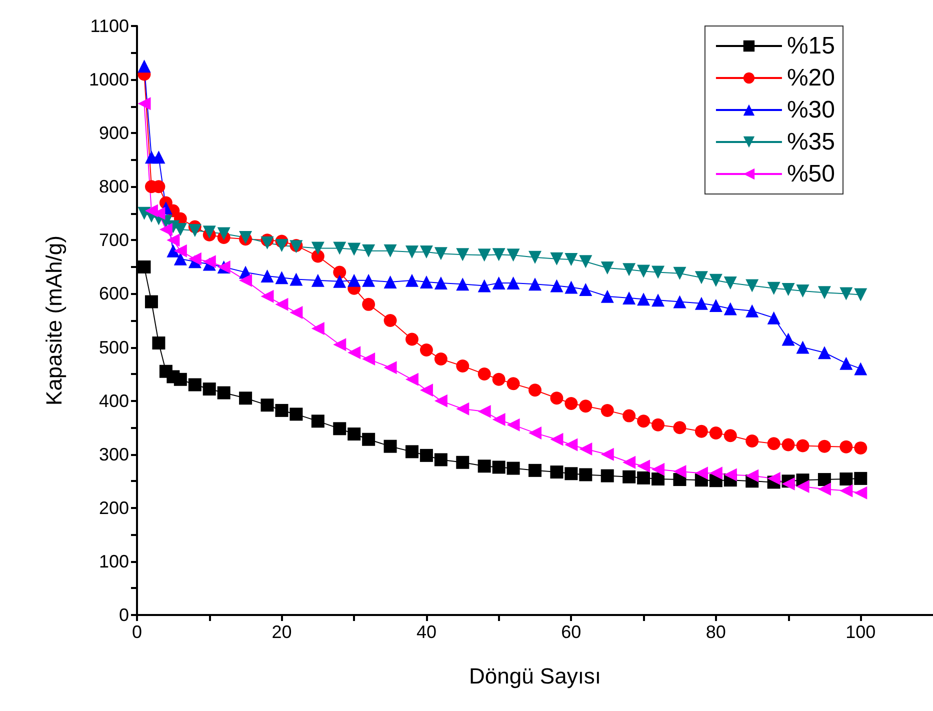  I want to click on legend-label: %35, so click(811, 142).